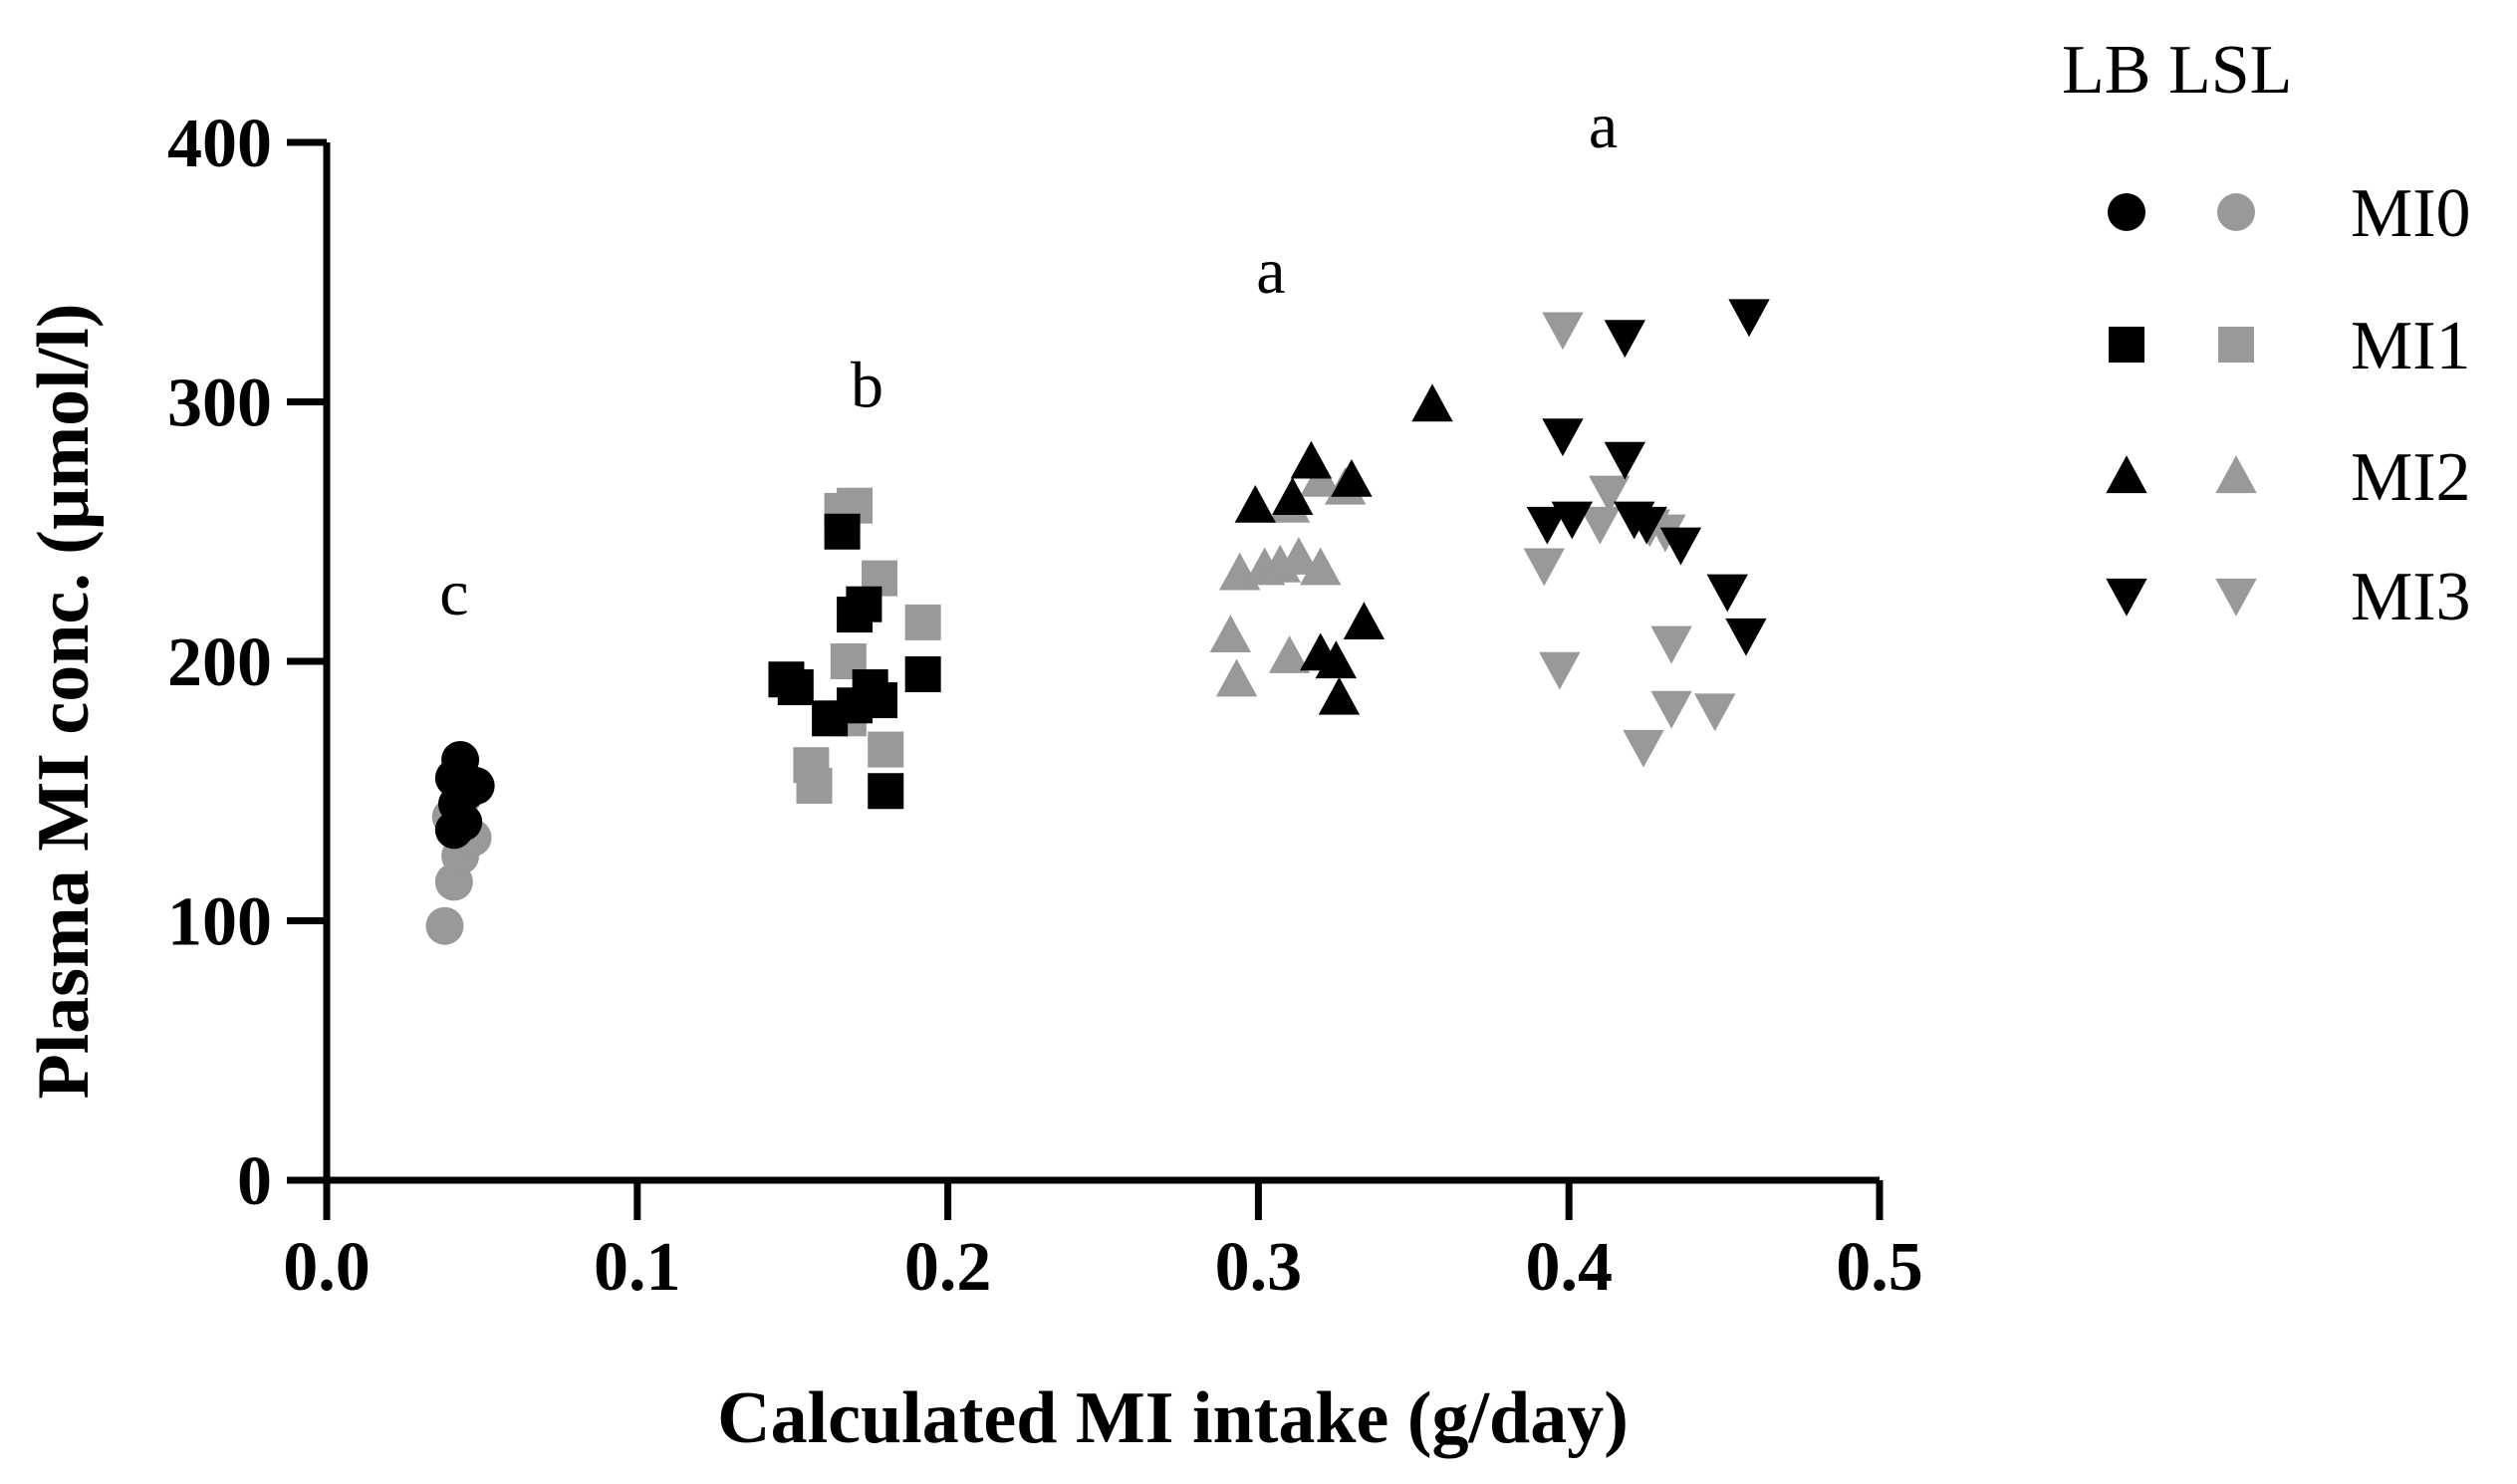  I want to click on y-tick-label: 200, so click(219, 662).